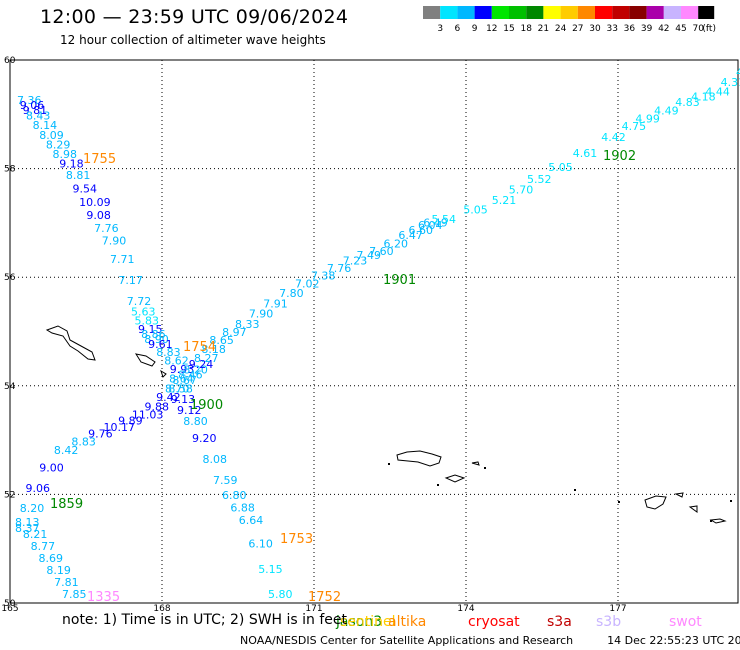 This screenshot has height=650, width=740. Describe the element at coordinates (738, 72) in the screenshot. I see `wave-height-label: 4.3` at that location.